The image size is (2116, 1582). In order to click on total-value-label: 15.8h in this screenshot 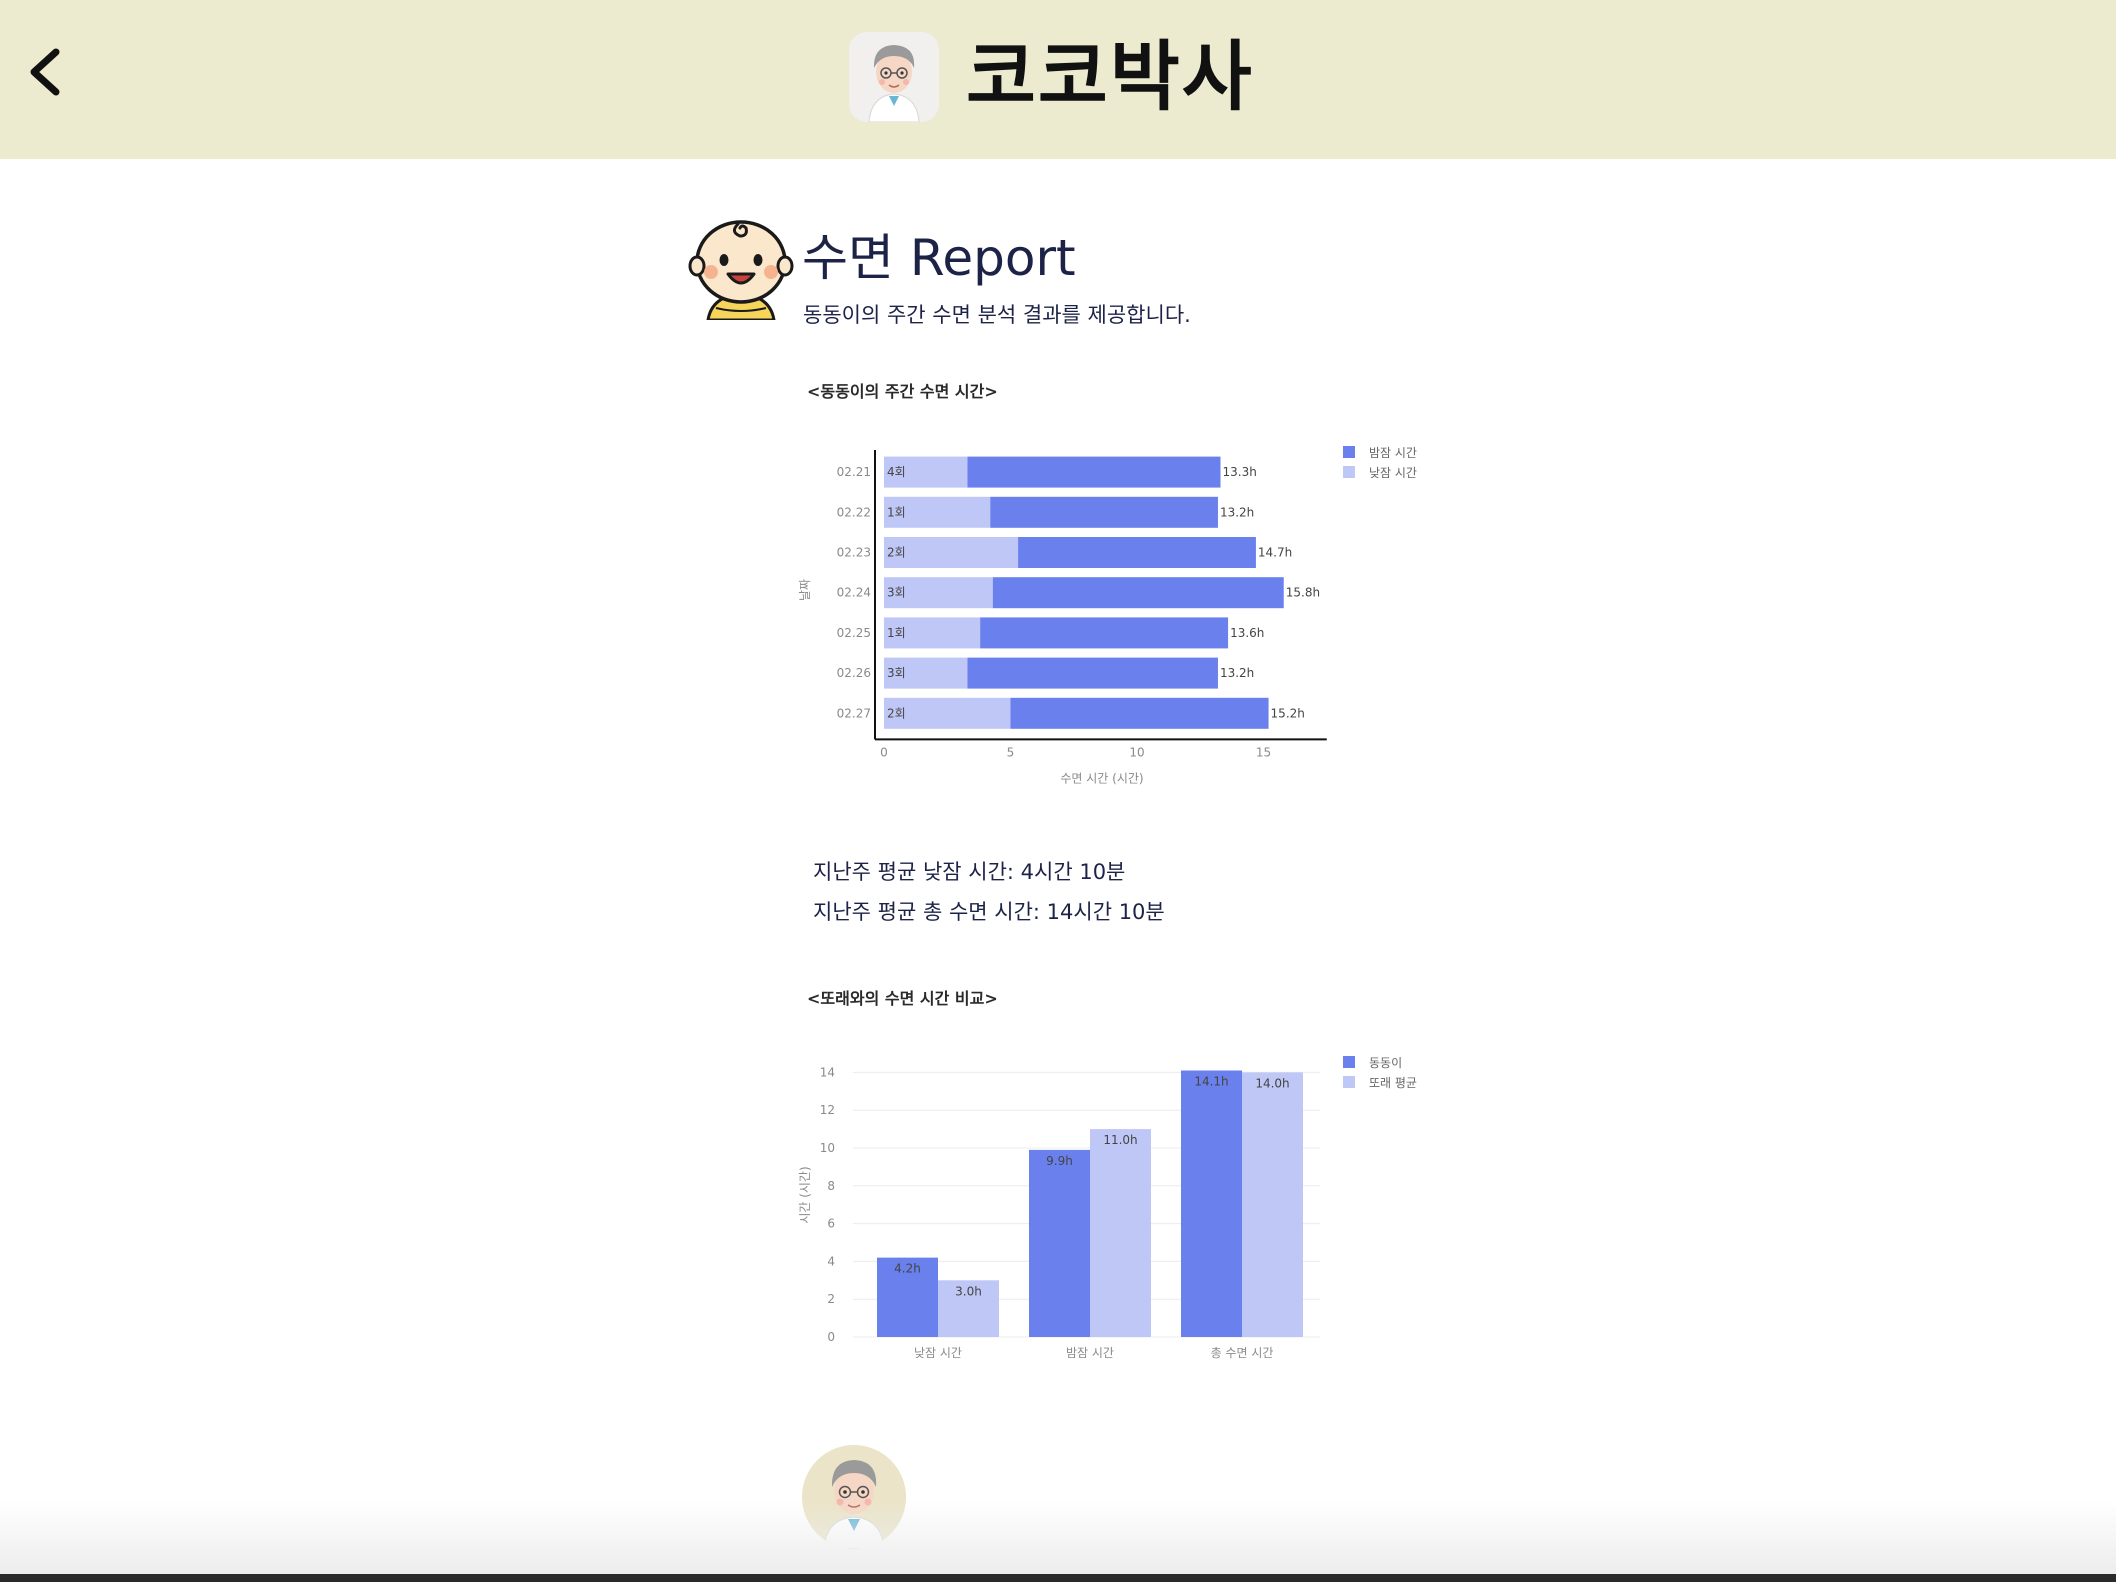, I will do `click(1303, 593)`.